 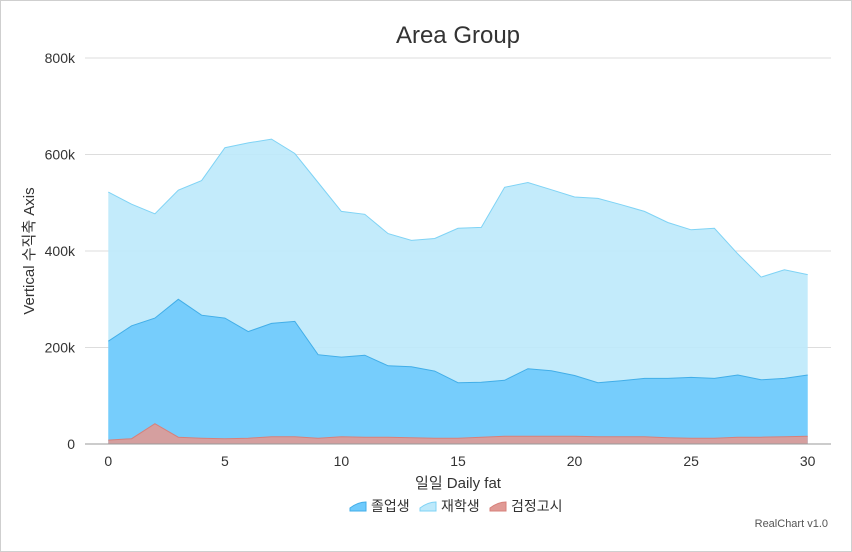 What do you see at coordinates (458, 35) in the screenshot?
I see `chart-title: Area Group` at bounding box center [458, 35].